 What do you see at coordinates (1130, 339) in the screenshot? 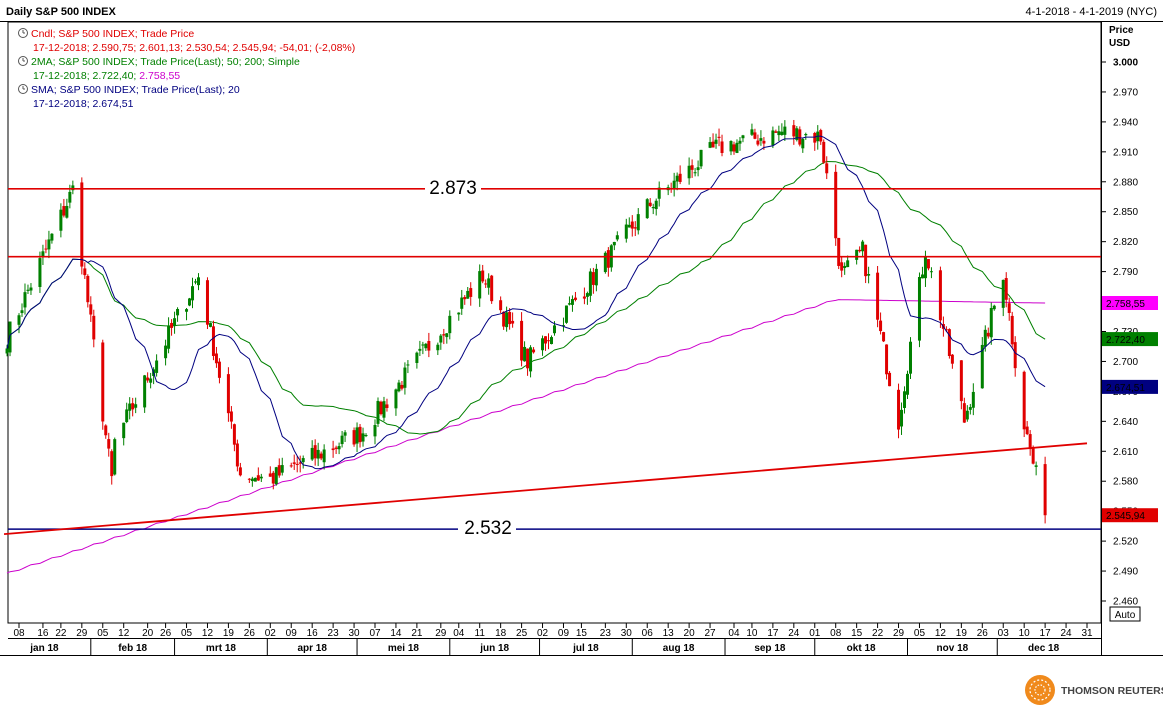
I see `value-tag: 2.722,40` at bounding box center [1130, 339].